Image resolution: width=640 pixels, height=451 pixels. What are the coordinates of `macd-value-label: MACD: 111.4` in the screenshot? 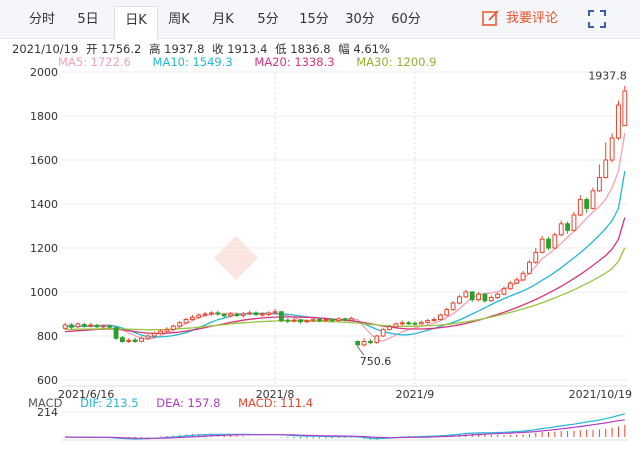 It's located at (276, 403).